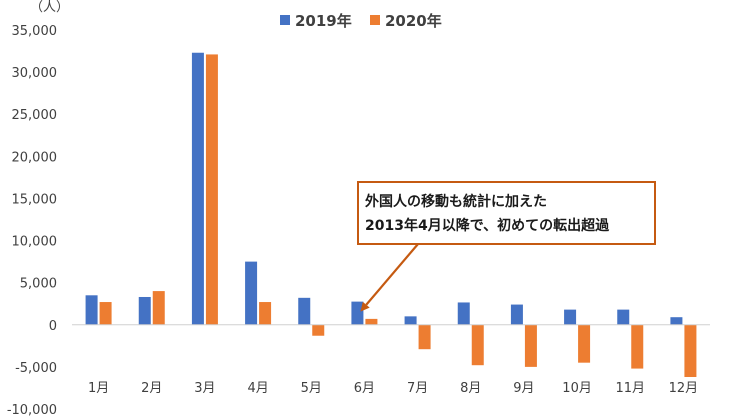 Image resolution: width=730 pixels, height=420 pixels. Describe the element at coordinates (98, 388) in the screenshot. I see `x-tick-label: 1月` at that location.